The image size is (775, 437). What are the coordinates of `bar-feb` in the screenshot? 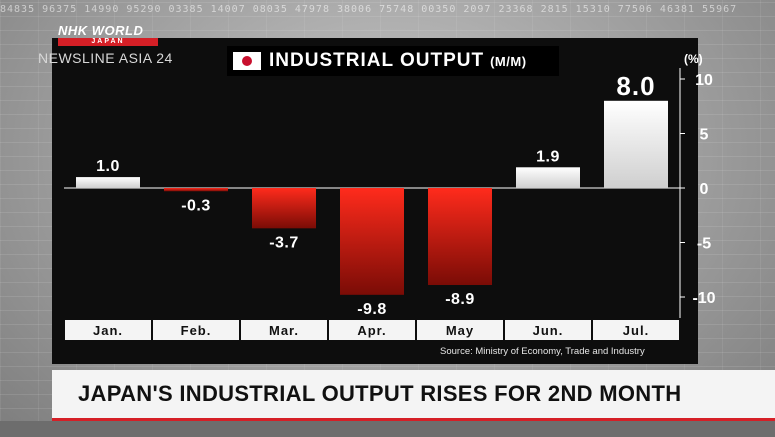 It's located at (196, 190).